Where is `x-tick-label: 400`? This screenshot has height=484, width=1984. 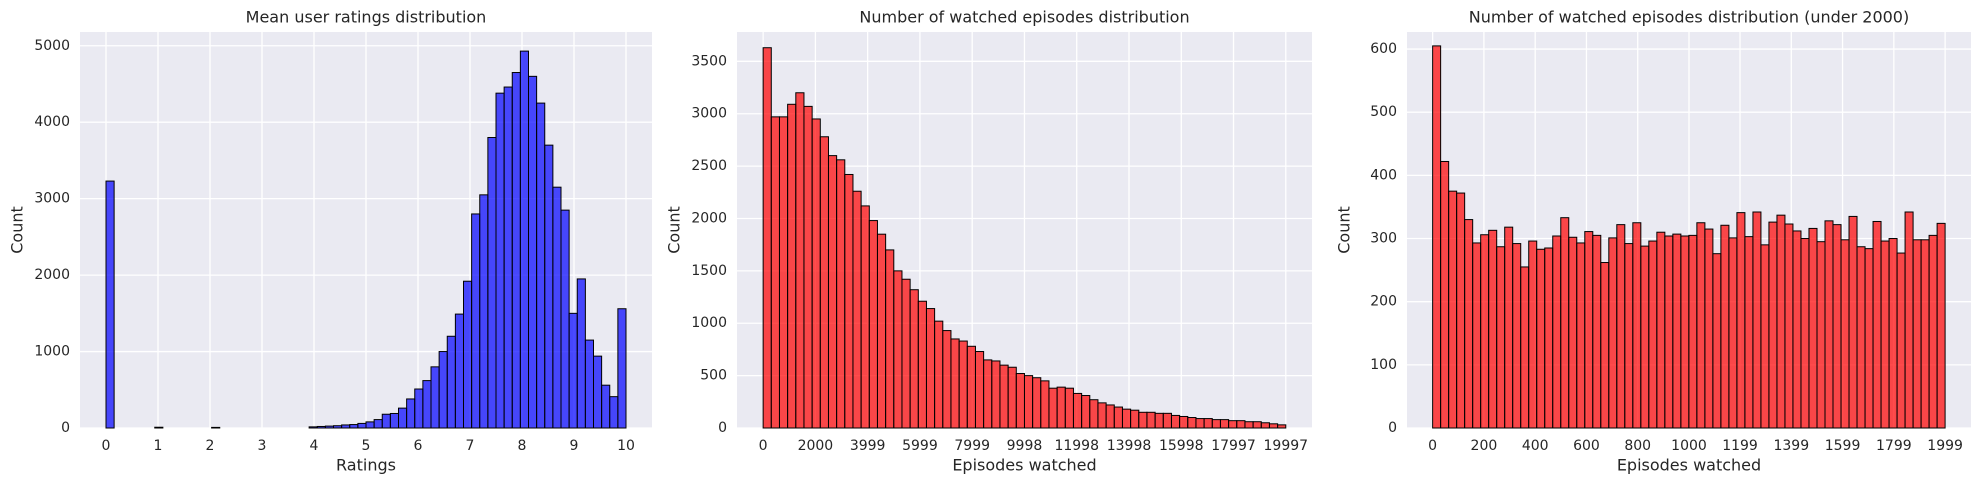 x-tick-label: 400 is located at coordinates (1535, 446).